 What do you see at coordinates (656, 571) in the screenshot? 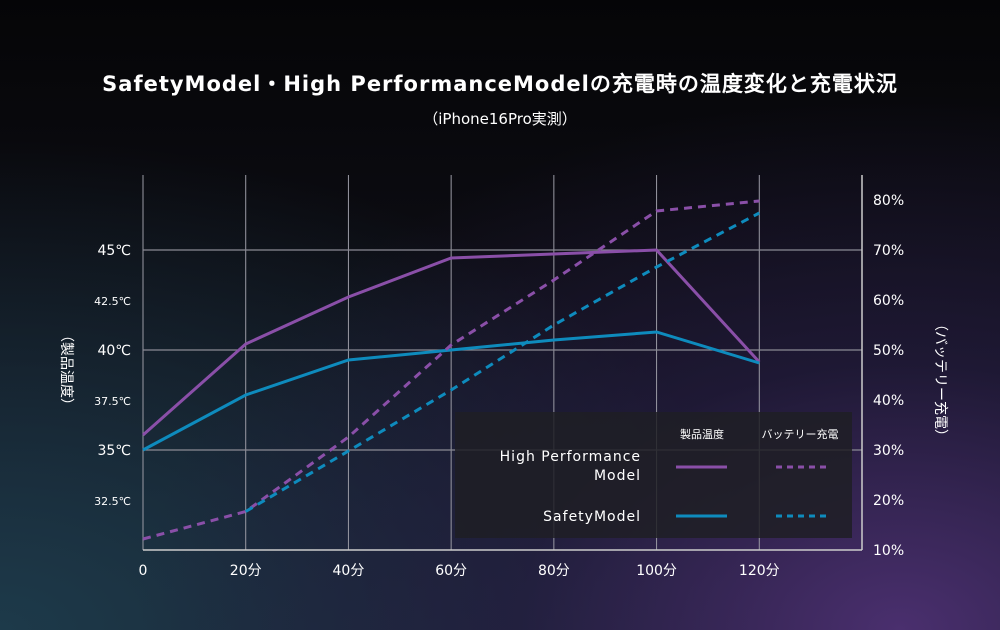
I see `x-tick-label: 100分` at bounding box center [656, 571].